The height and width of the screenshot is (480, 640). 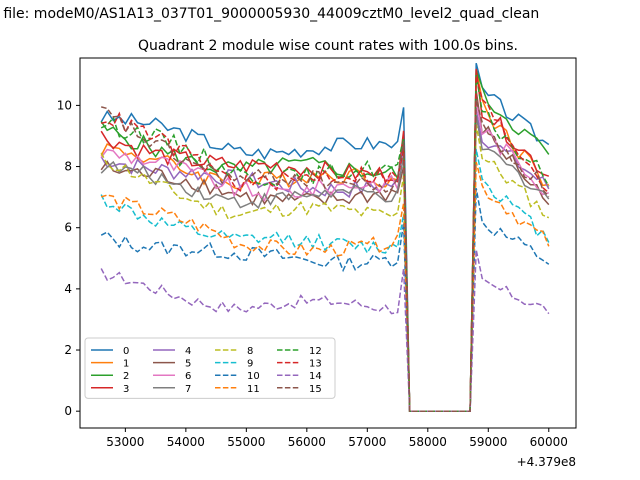 What do you see at coordinates (126, 389) in the screenshot?
I see `legend-label: 3` at bounding box center [126, 389].